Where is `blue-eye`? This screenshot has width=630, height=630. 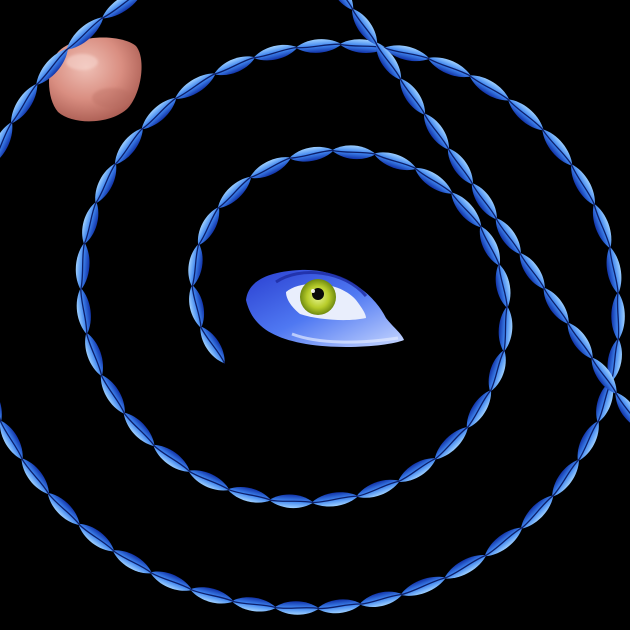
blue-eye is located at coordinates (325, 308).